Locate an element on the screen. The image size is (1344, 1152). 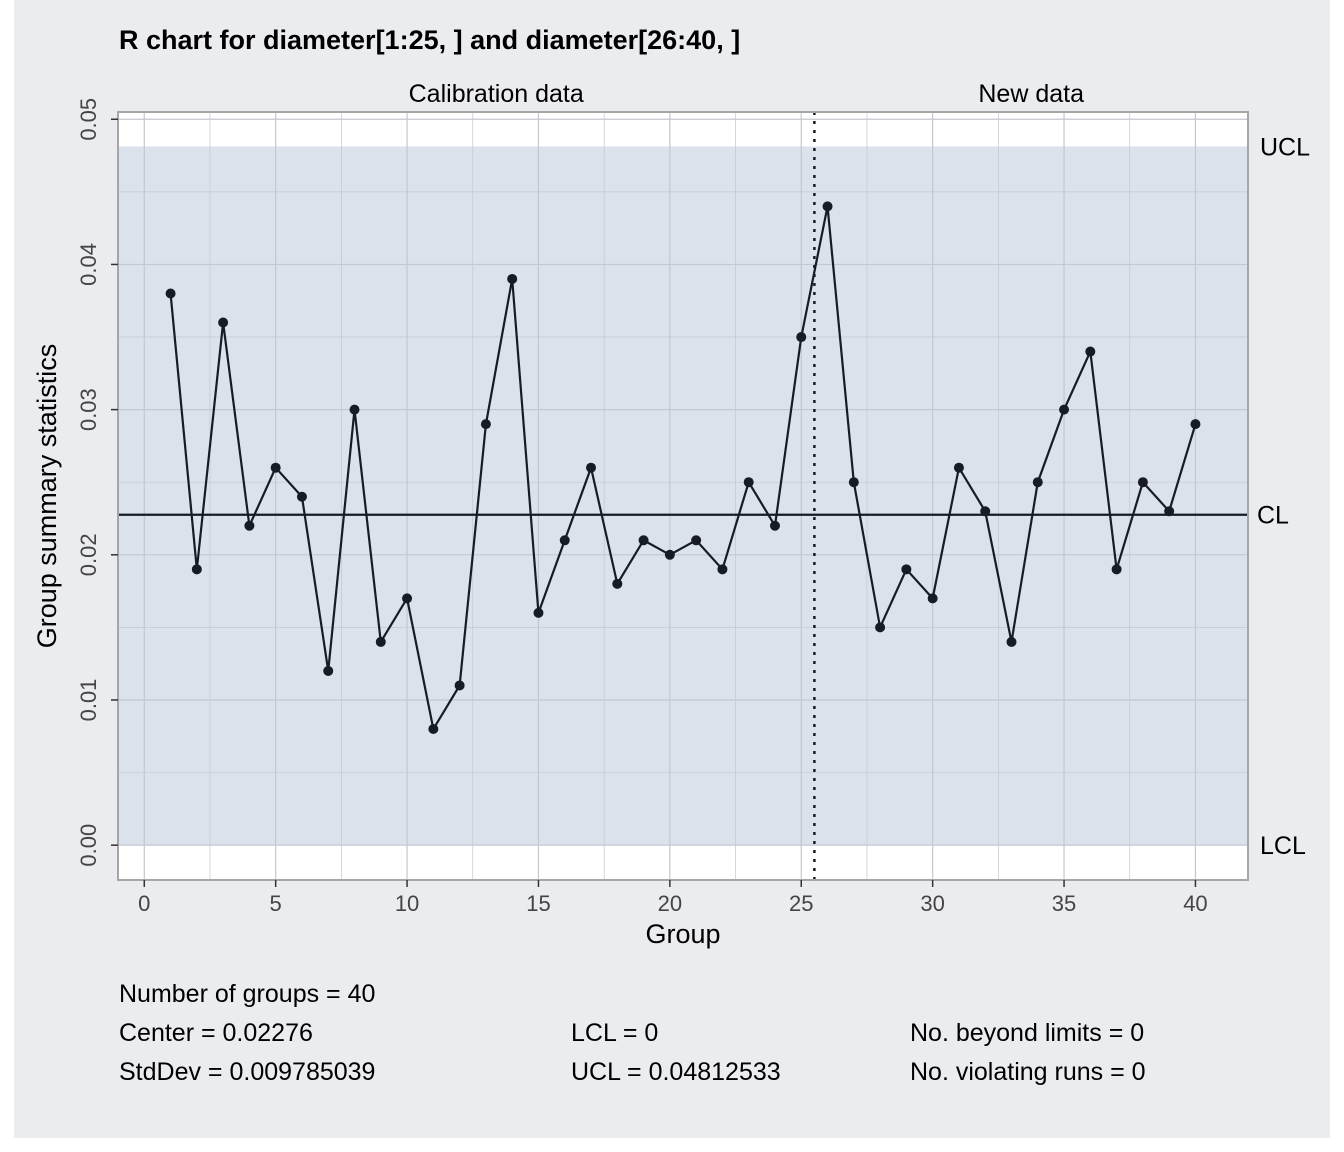
stat-center: Center = 0.02276 is located at coordinates (216, 1033).